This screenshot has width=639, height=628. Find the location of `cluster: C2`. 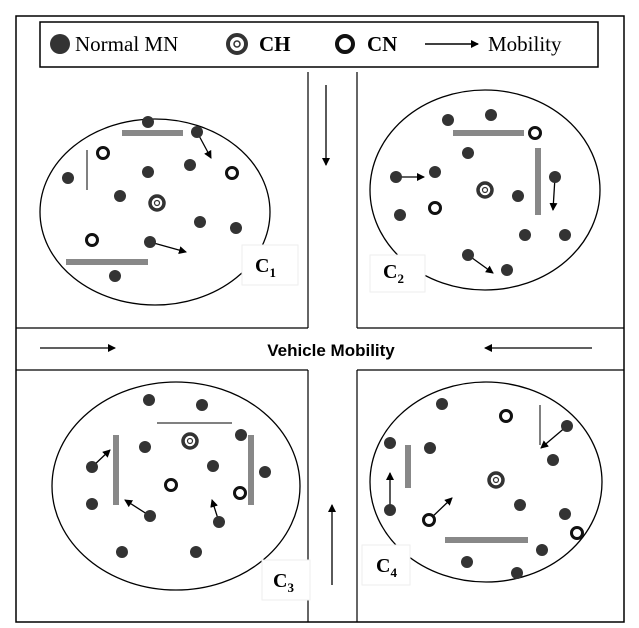

cluster: C2 is located at coordinates (485, 191).